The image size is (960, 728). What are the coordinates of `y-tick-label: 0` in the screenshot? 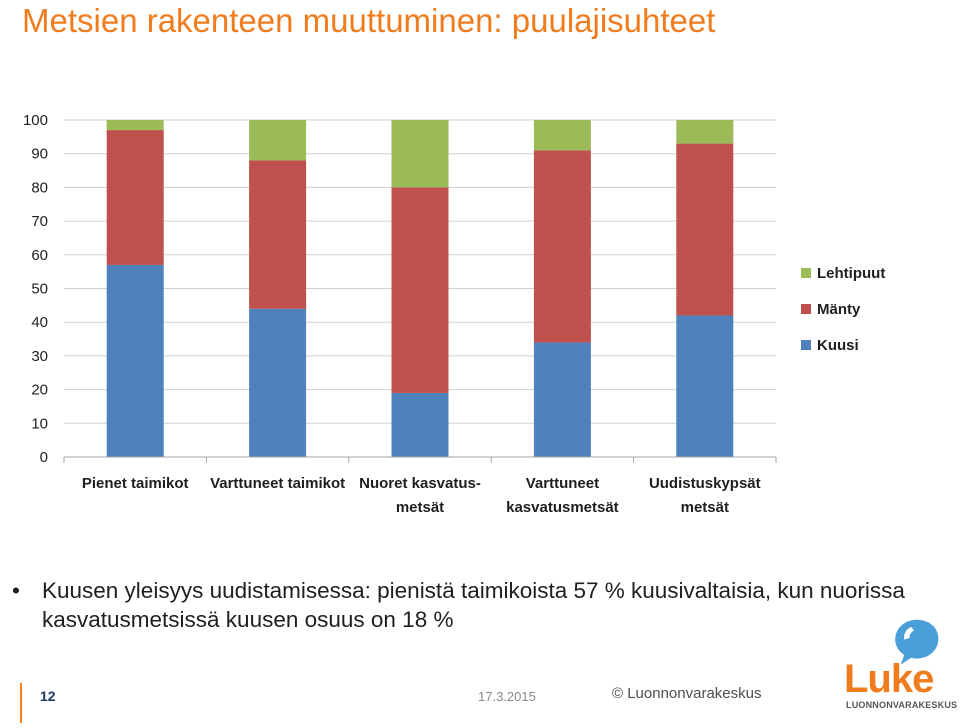 It's located at (44, 457).